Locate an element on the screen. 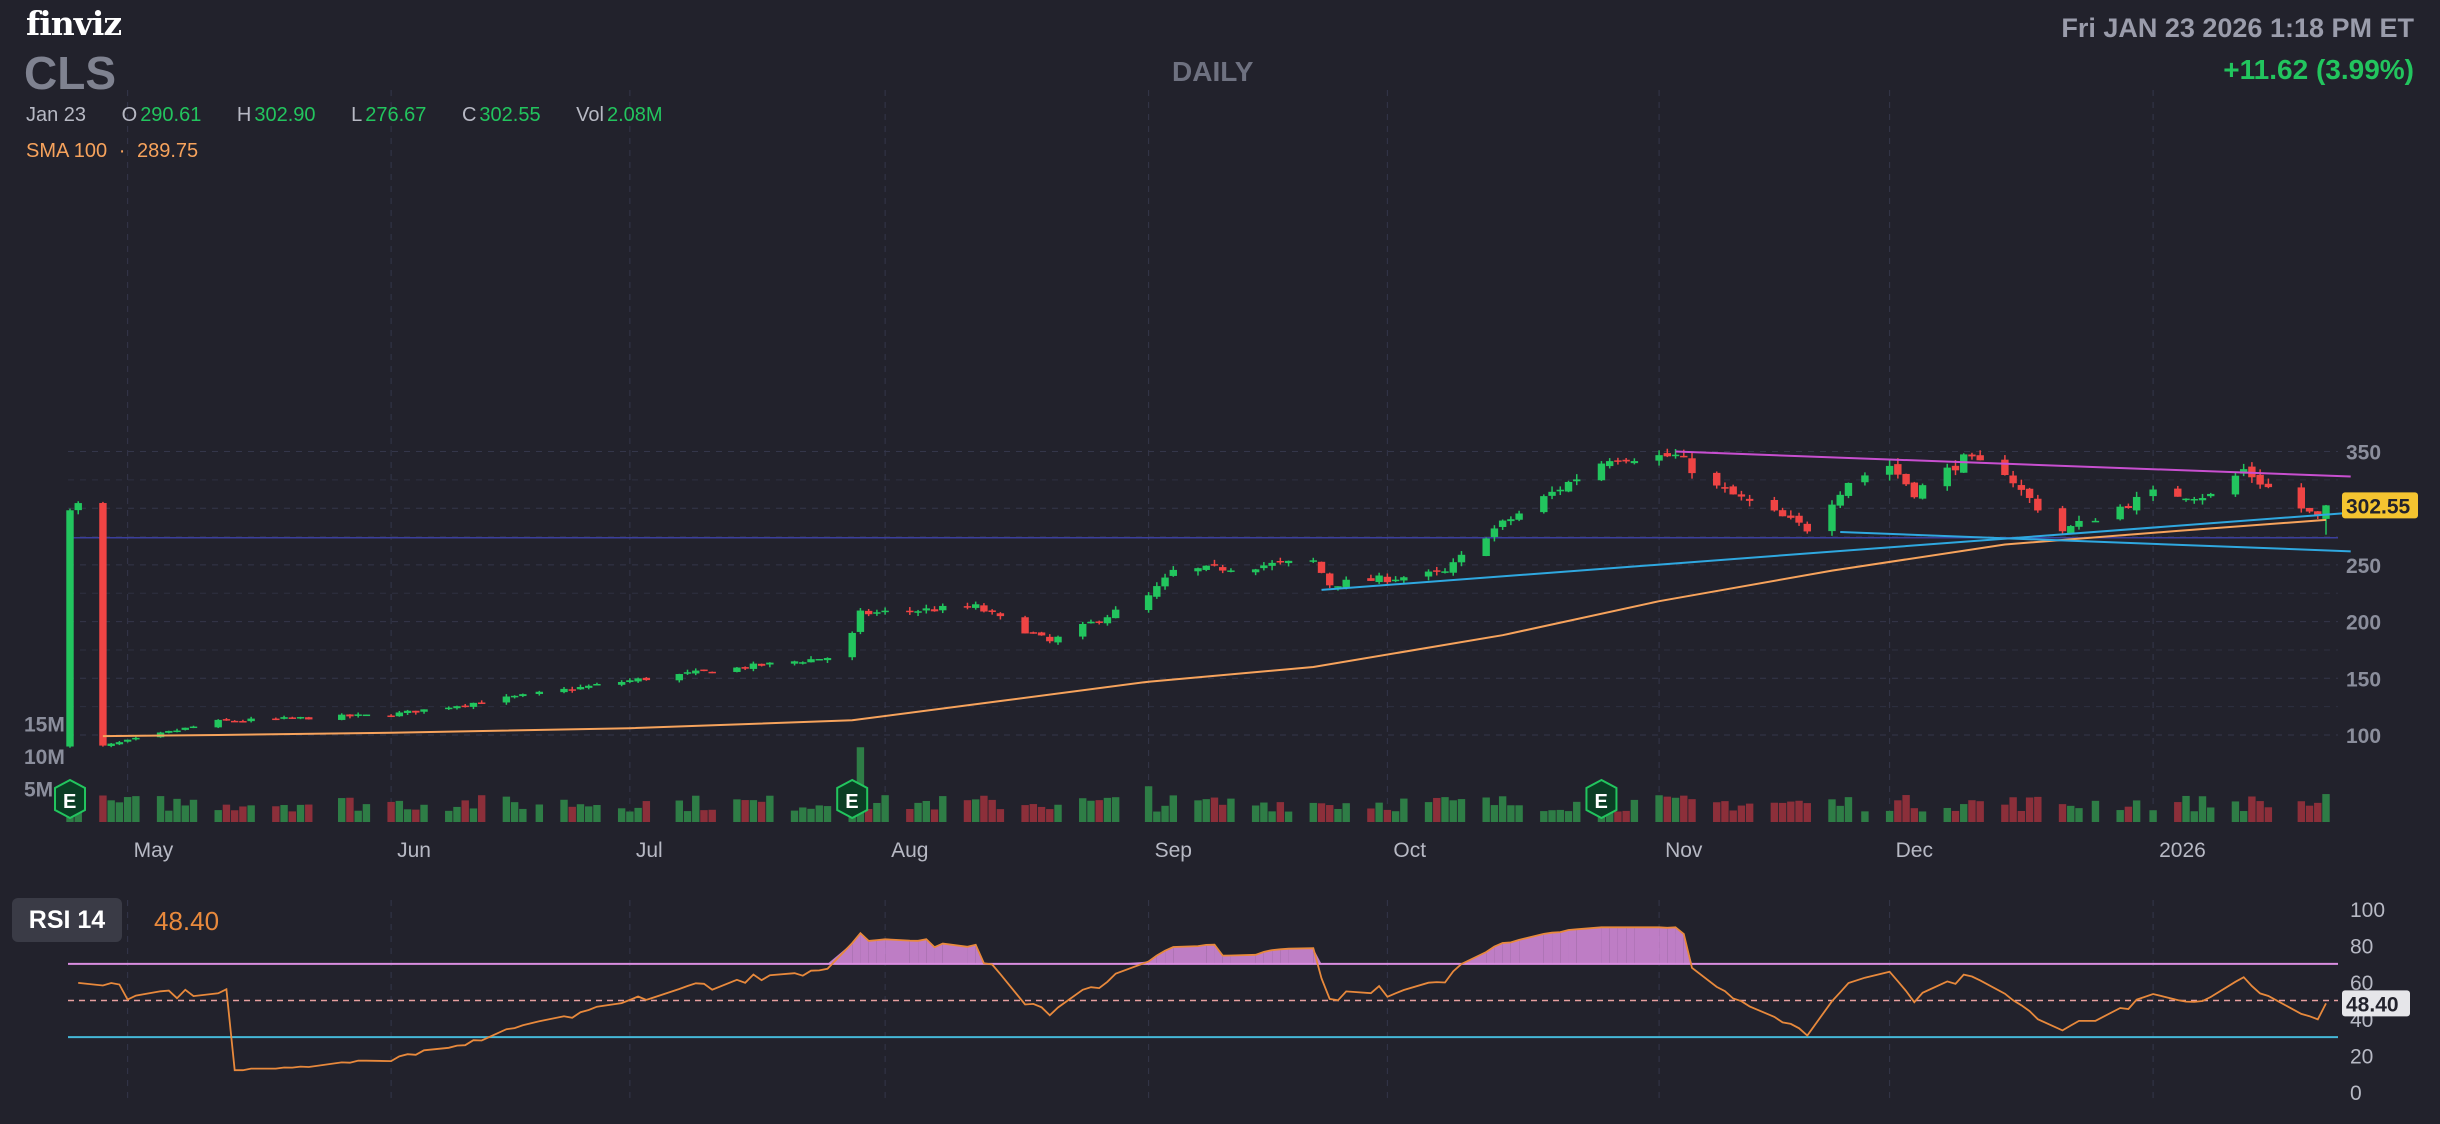 The height and width of the screenshot is (1124, 2440). price-axis-label: 200 is located at coordinates (2363, 623).